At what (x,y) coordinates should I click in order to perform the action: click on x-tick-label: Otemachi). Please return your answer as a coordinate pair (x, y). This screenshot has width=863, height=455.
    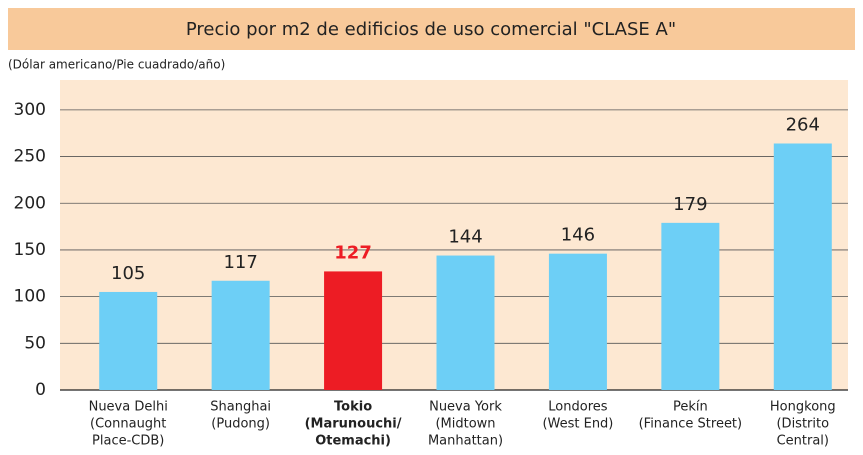
    Looking at the image, I should click on (353, 441).